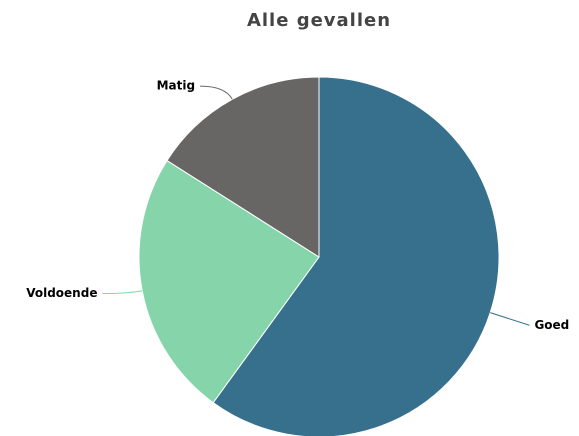 The height and width of the screenshot is (436, 579). I want to click on slice-label: Voldoende, so click(61, 293).